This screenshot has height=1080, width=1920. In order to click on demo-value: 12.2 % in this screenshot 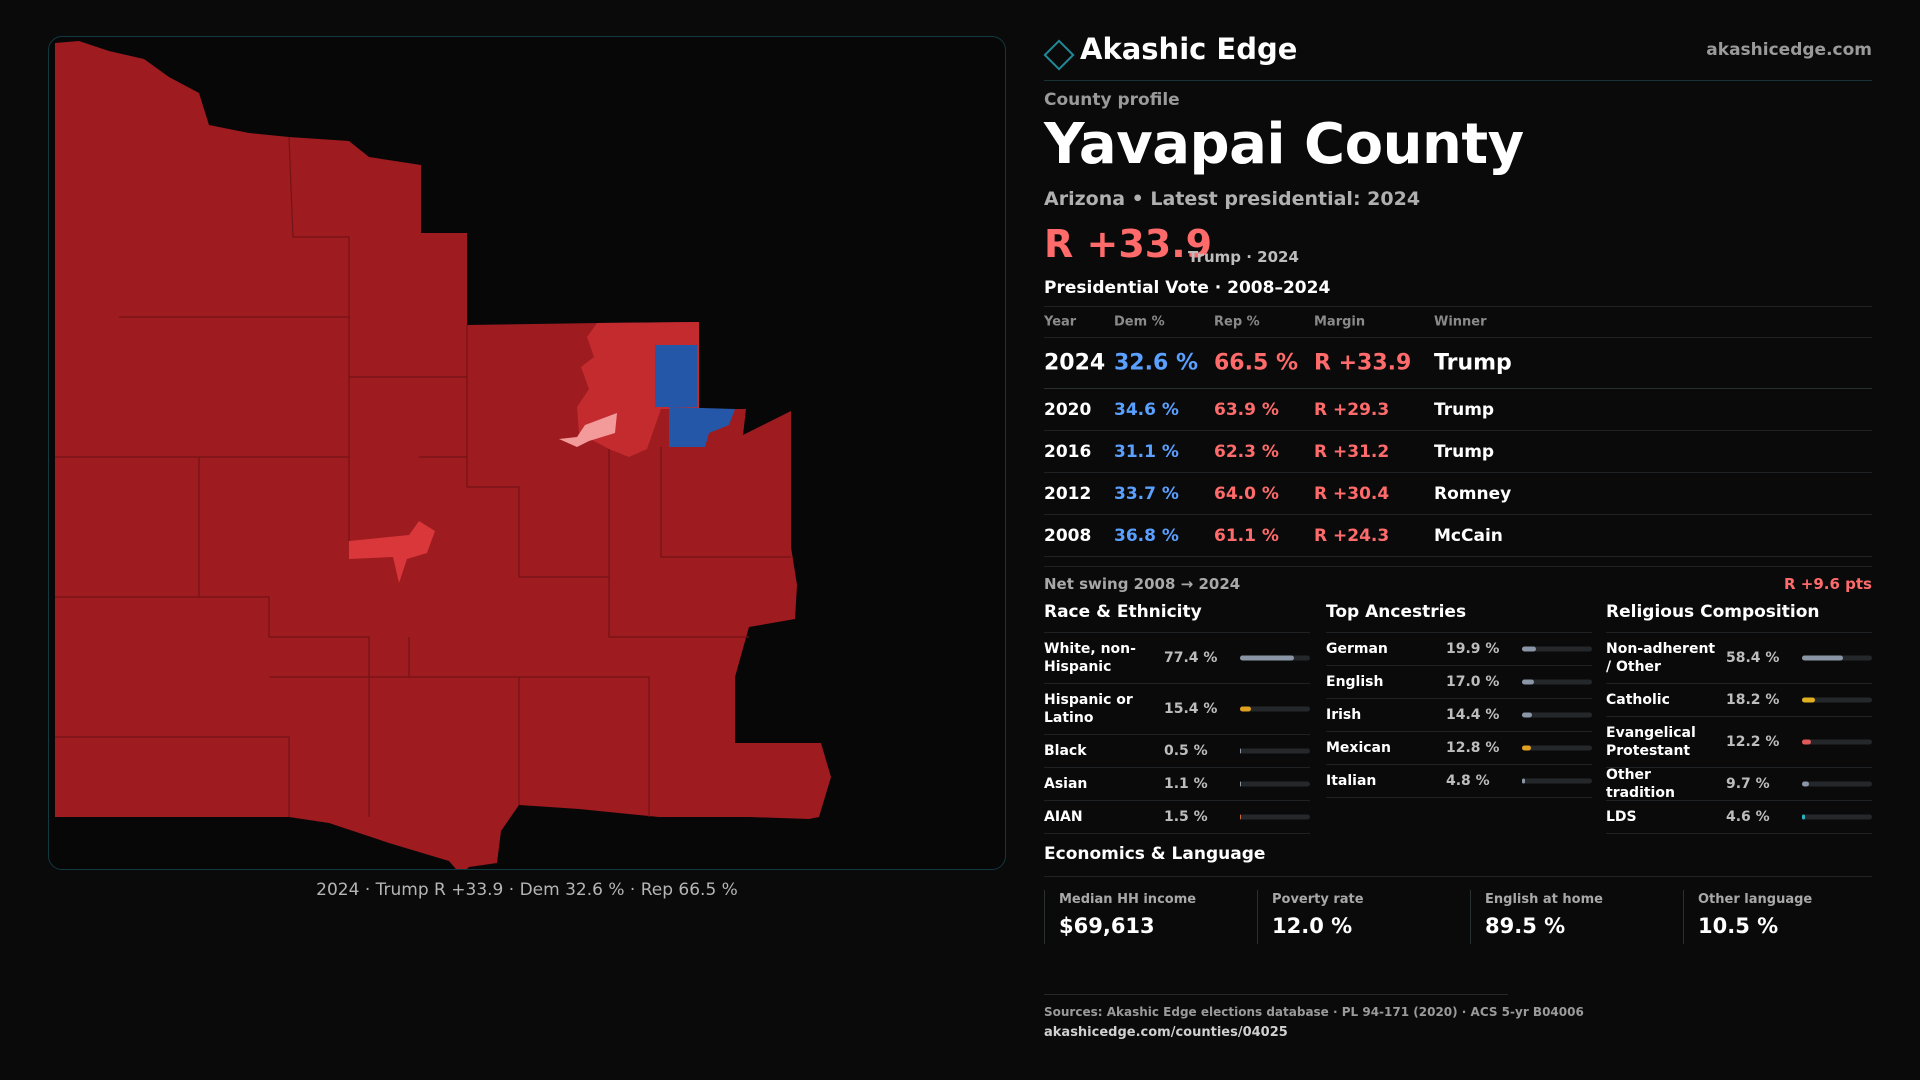, I will do `click(1753, 742)`.